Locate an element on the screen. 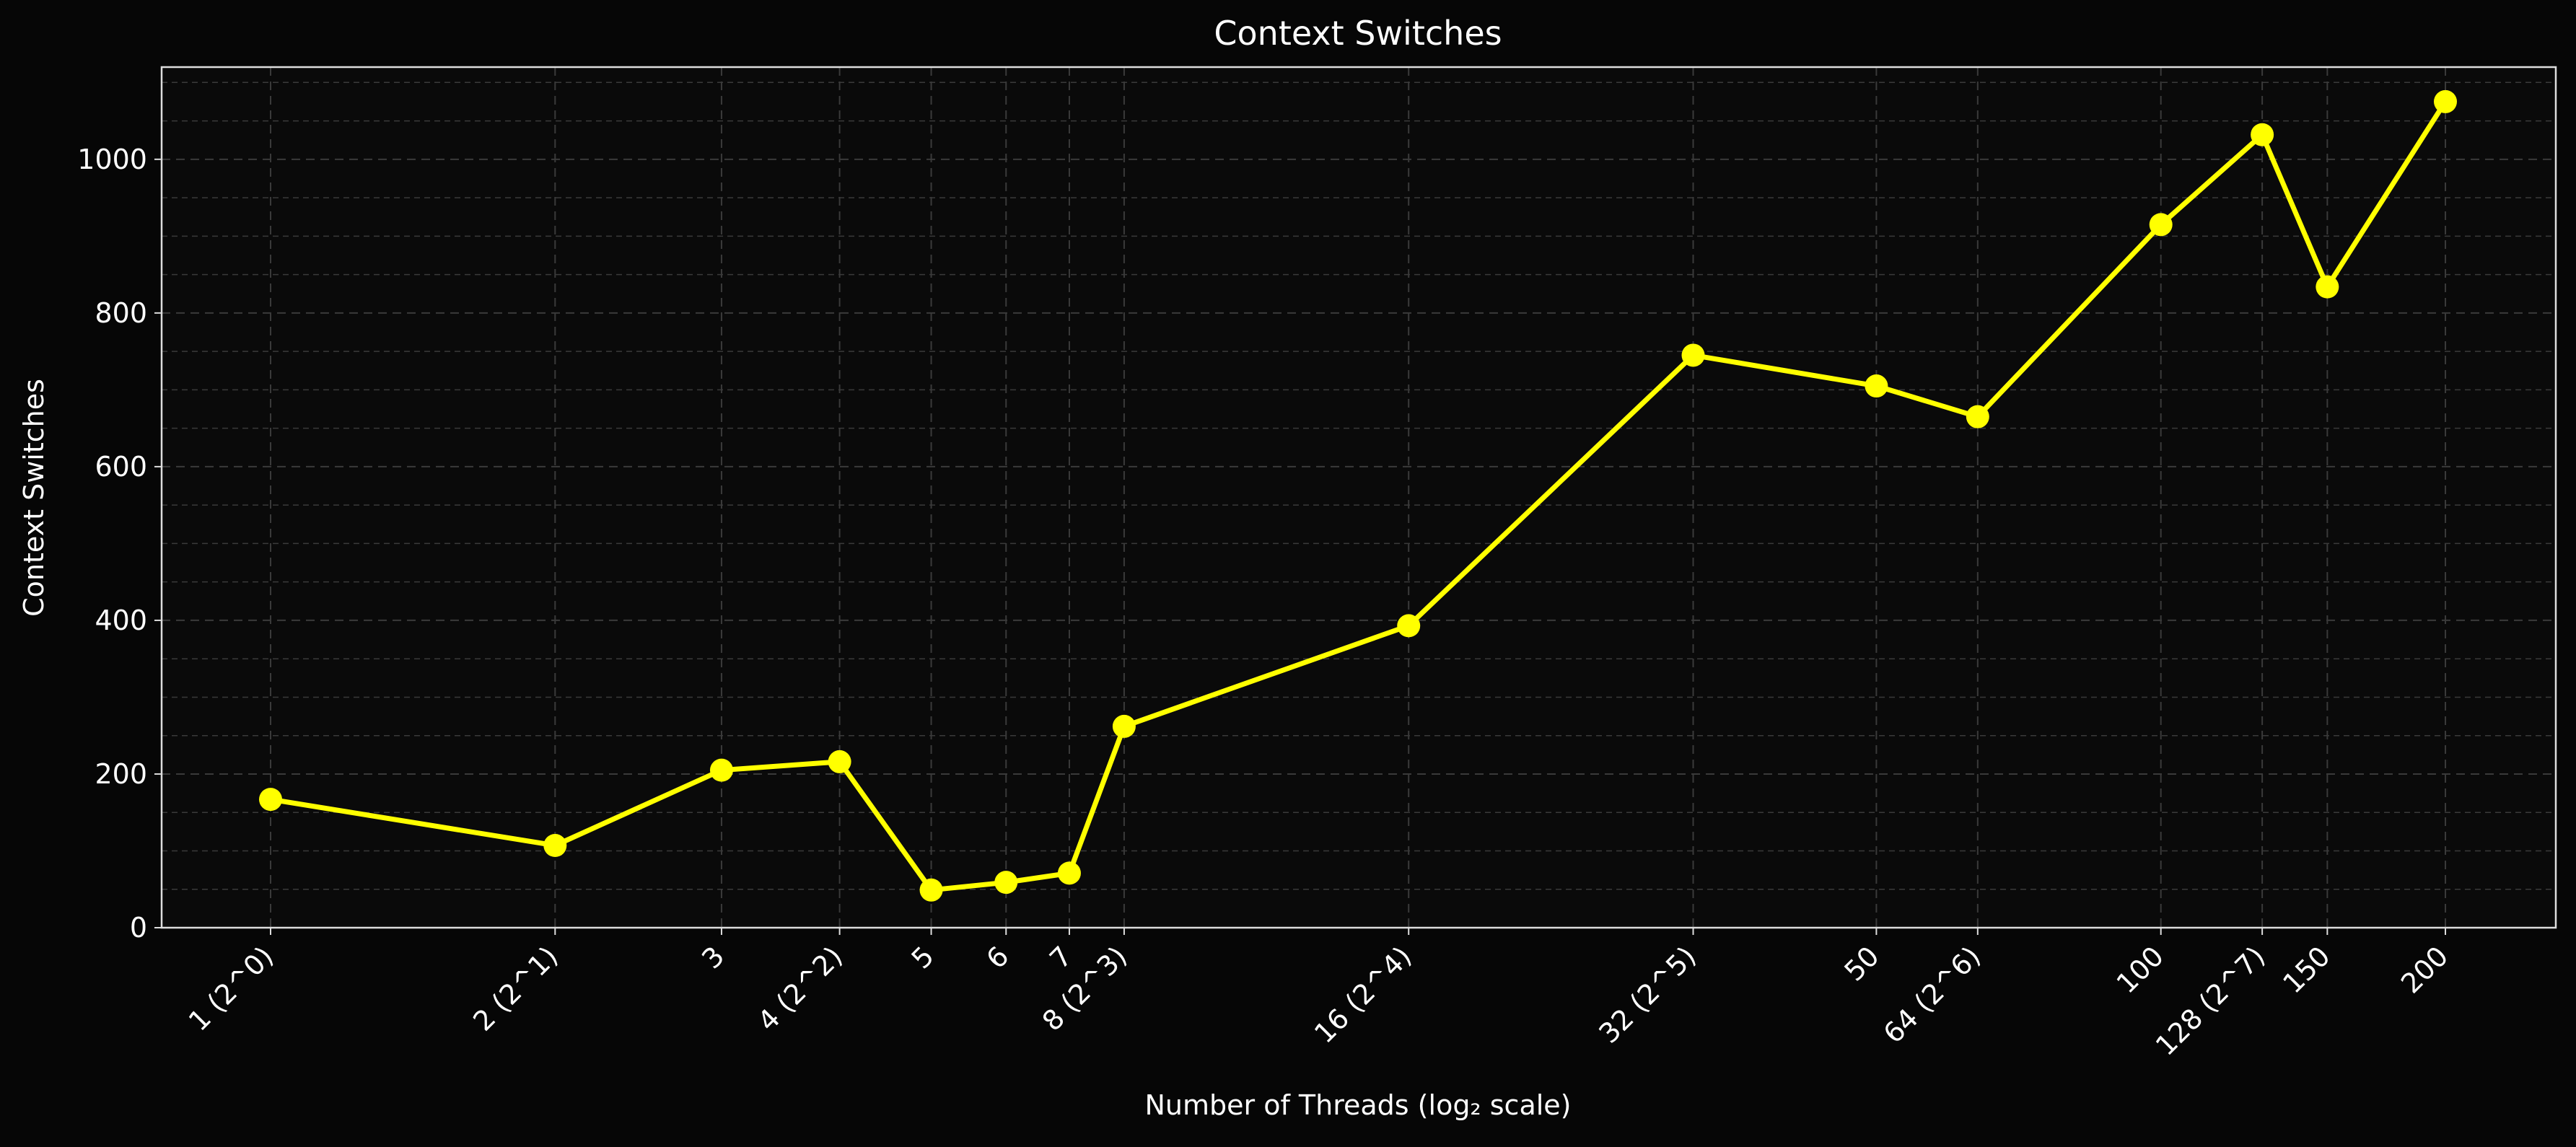 The image size is (2576, 1147). y-tick-label: 200 is located at coordinates (121, 774).